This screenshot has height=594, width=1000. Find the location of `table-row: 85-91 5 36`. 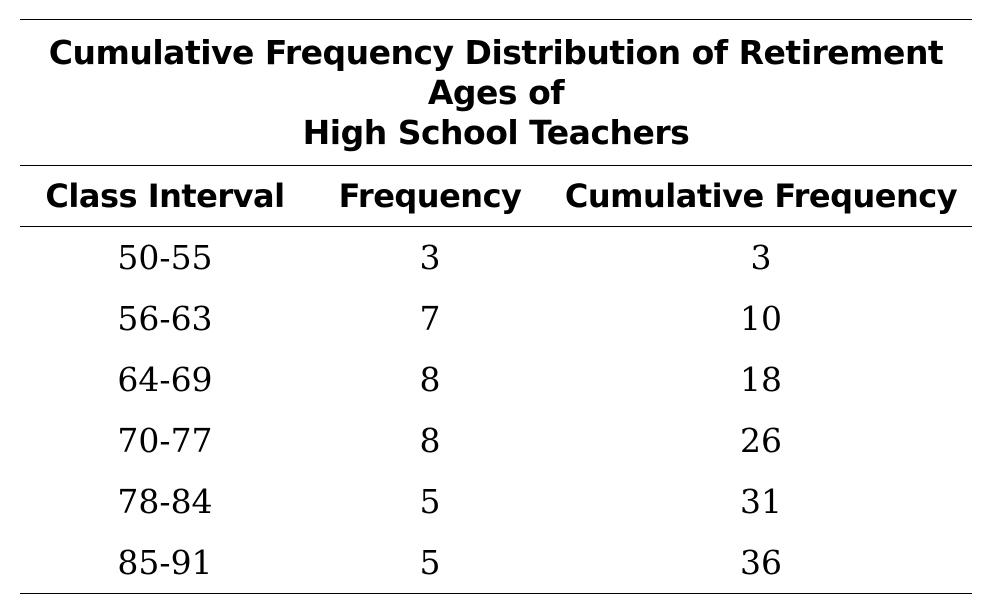

table-row: 85-91 5 36 is located at coordinates (496, 562).